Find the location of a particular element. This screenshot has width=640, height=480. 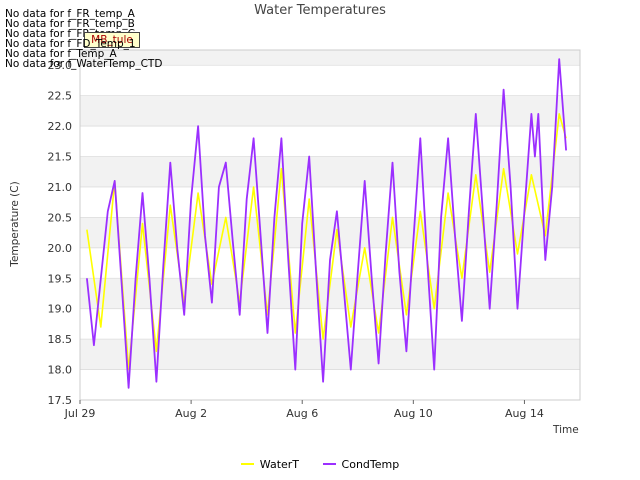

chart-title: Water Temperatures is located at coordinates (320, 10).